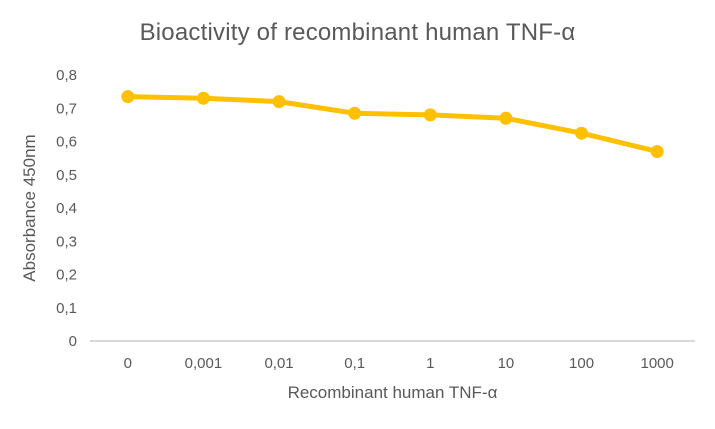  I want to click on y-tick-label: 0,6, so click(66, 142).